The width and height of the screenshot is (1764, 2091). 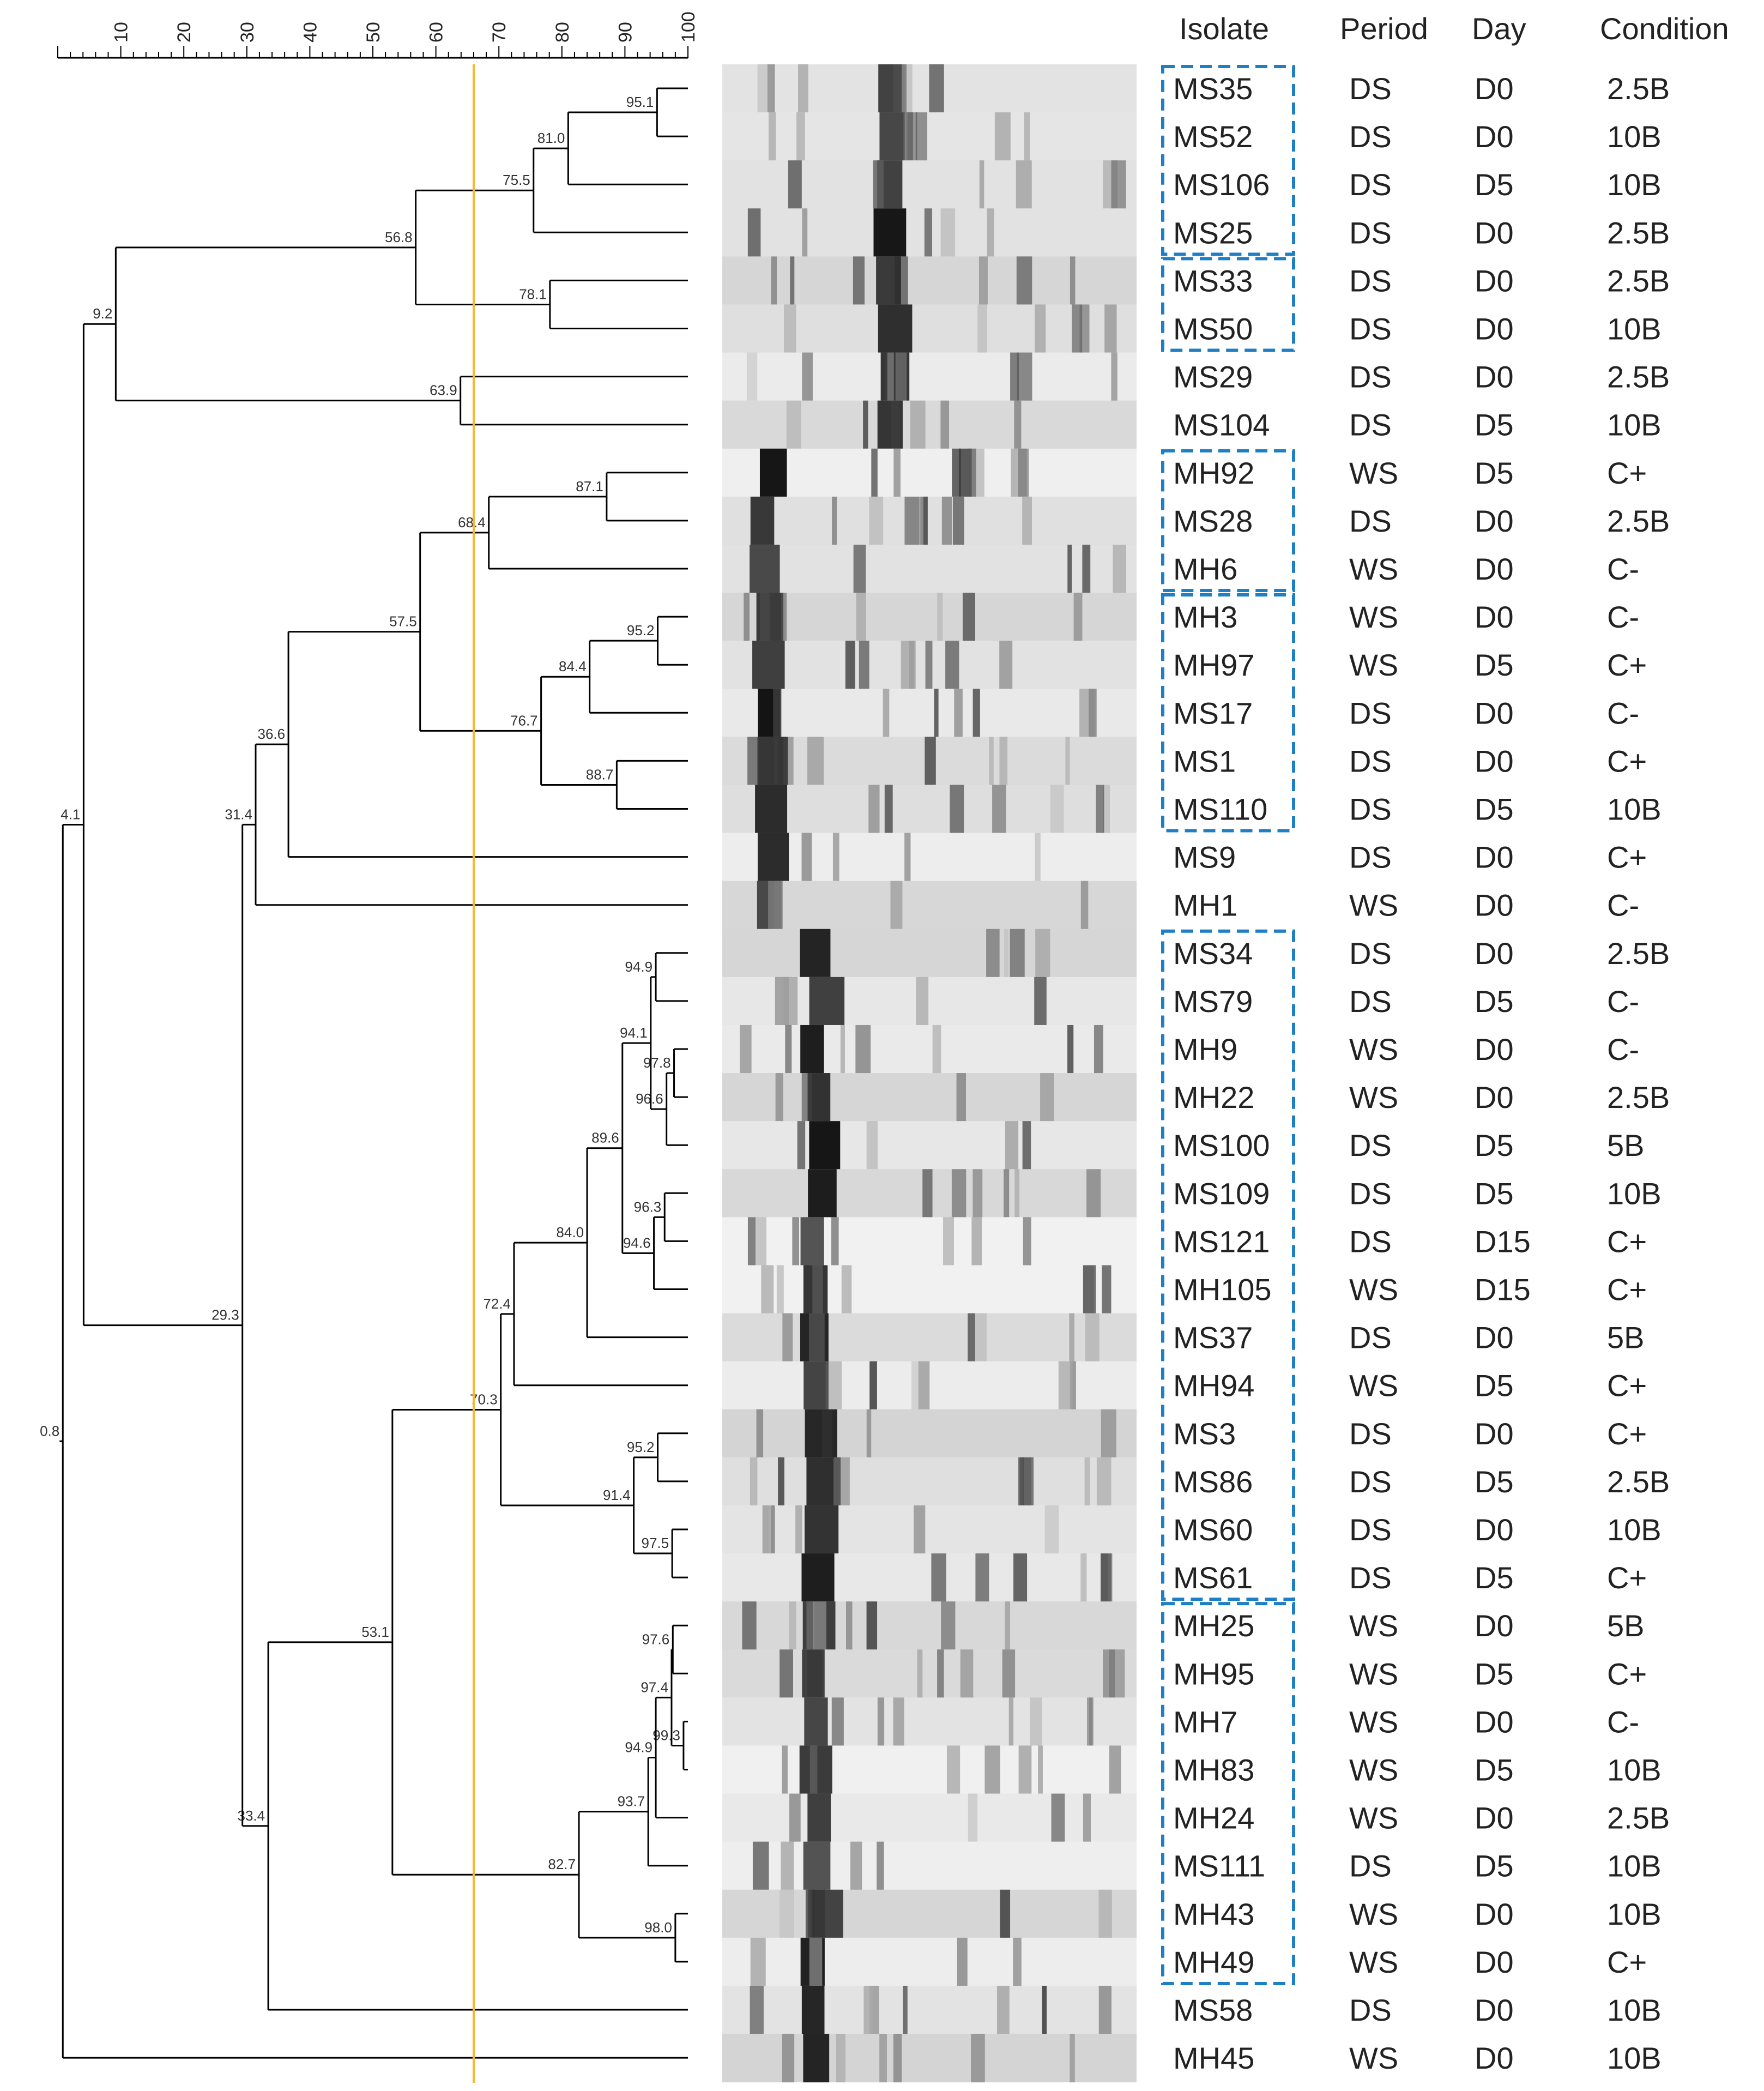 What do you see at coordinates (1205, 1049) in the screenshot?
I see `cell-isolate: MH9` at bounding box center [1205, 1049].